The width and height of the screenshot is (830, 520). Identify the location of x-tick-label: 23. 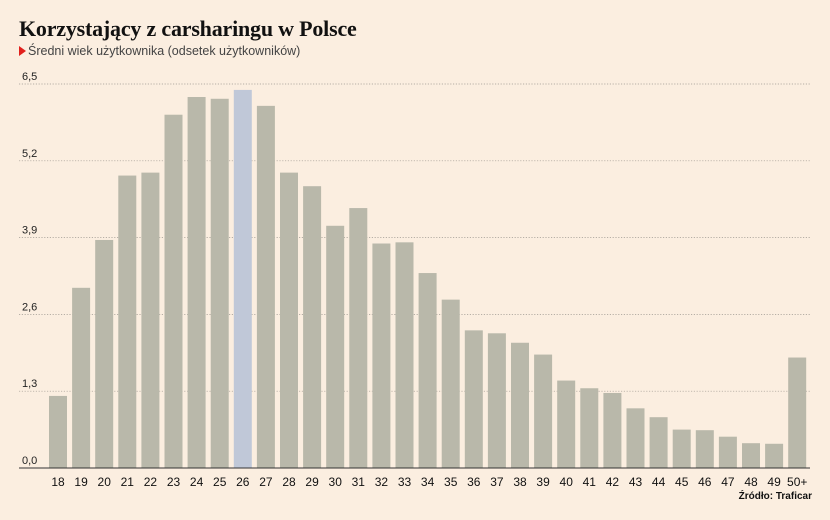
(174, 482).